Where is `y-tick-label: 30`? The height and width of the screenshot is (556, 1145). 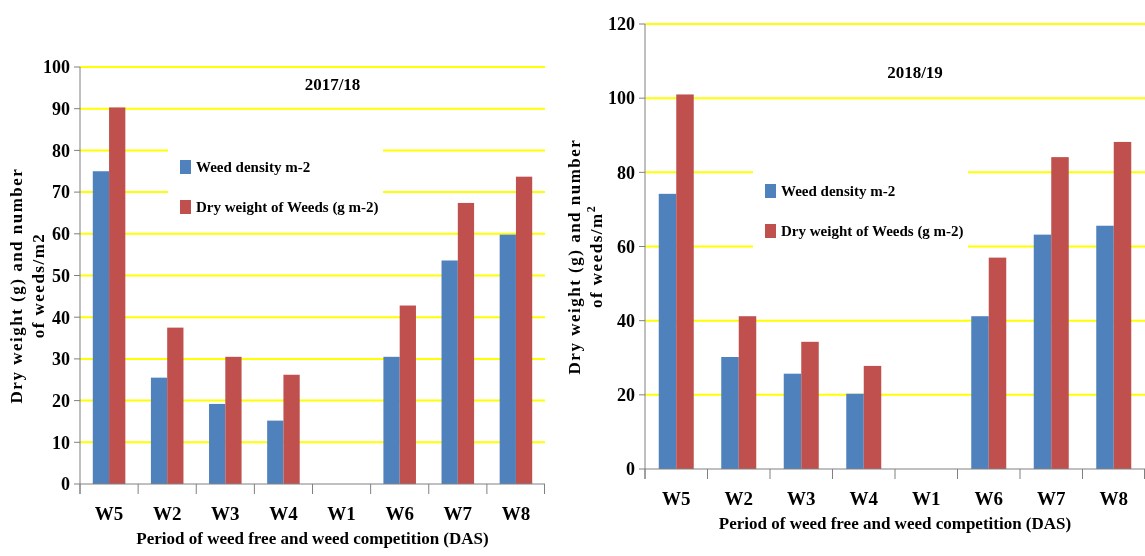
y-tick-label: 30 is located at coordinates (61, 359).